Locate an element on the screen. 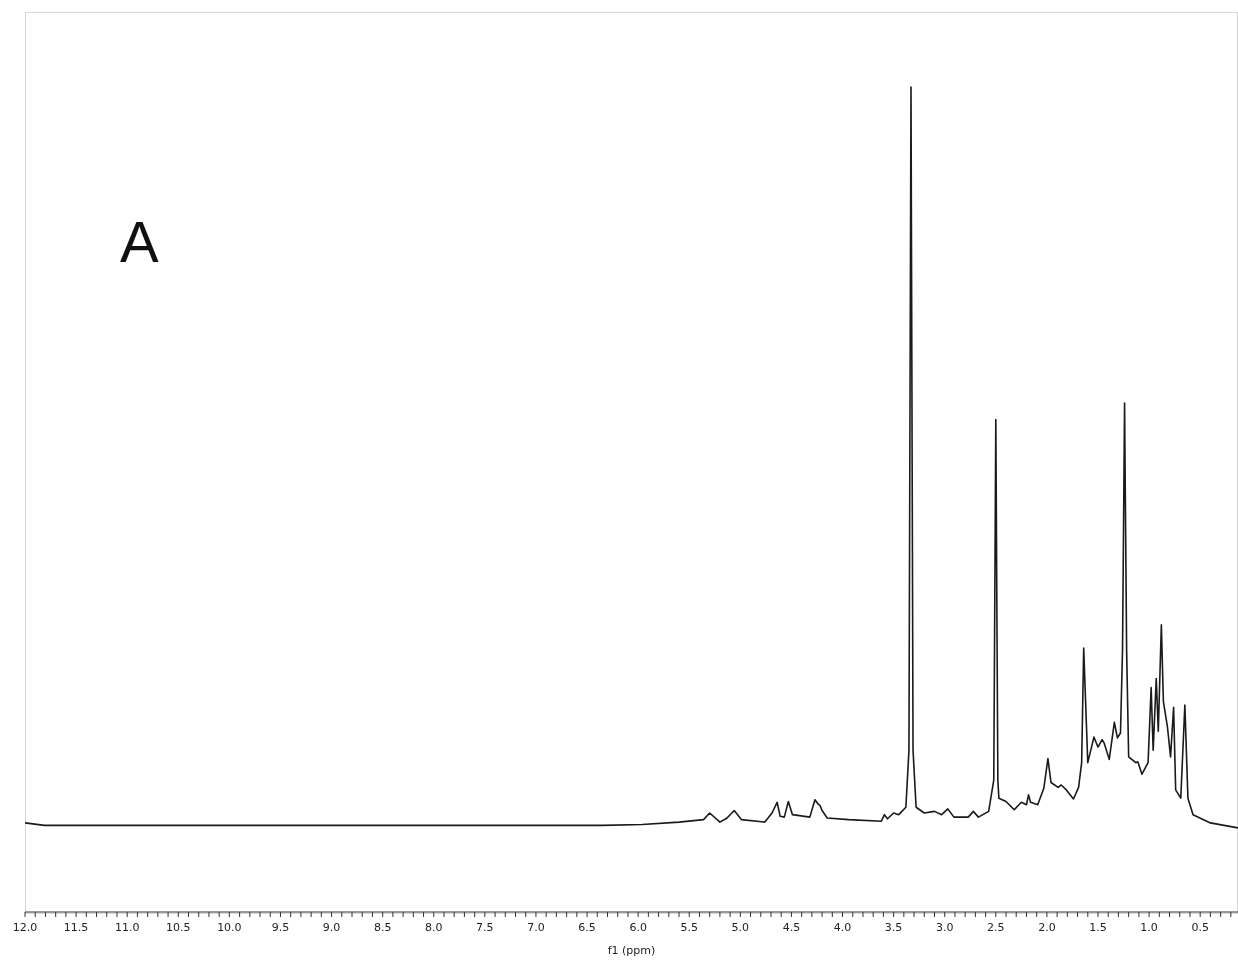  x-tick-label: 3.0 is located at coordinates (944, 927).